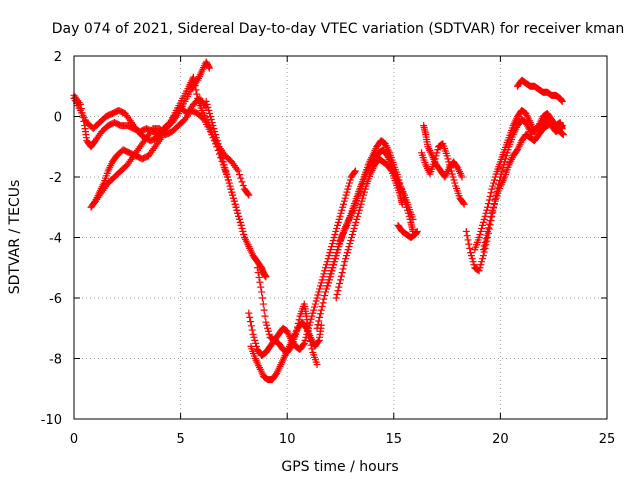 The width and height of the screenshot is (640, 480). I want to click on y-tick-label: -10, so click(51, 420).